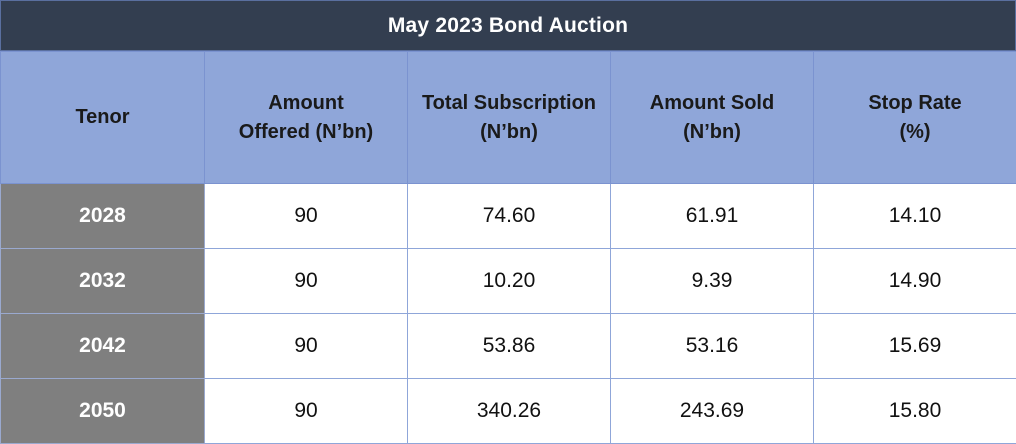 This screenshot has height=444, width=1016. What do you see at coordinates (915, 346) in the screenshot?
I see `cell-stop-rate: 15.69` at bounding box center [915, 346].